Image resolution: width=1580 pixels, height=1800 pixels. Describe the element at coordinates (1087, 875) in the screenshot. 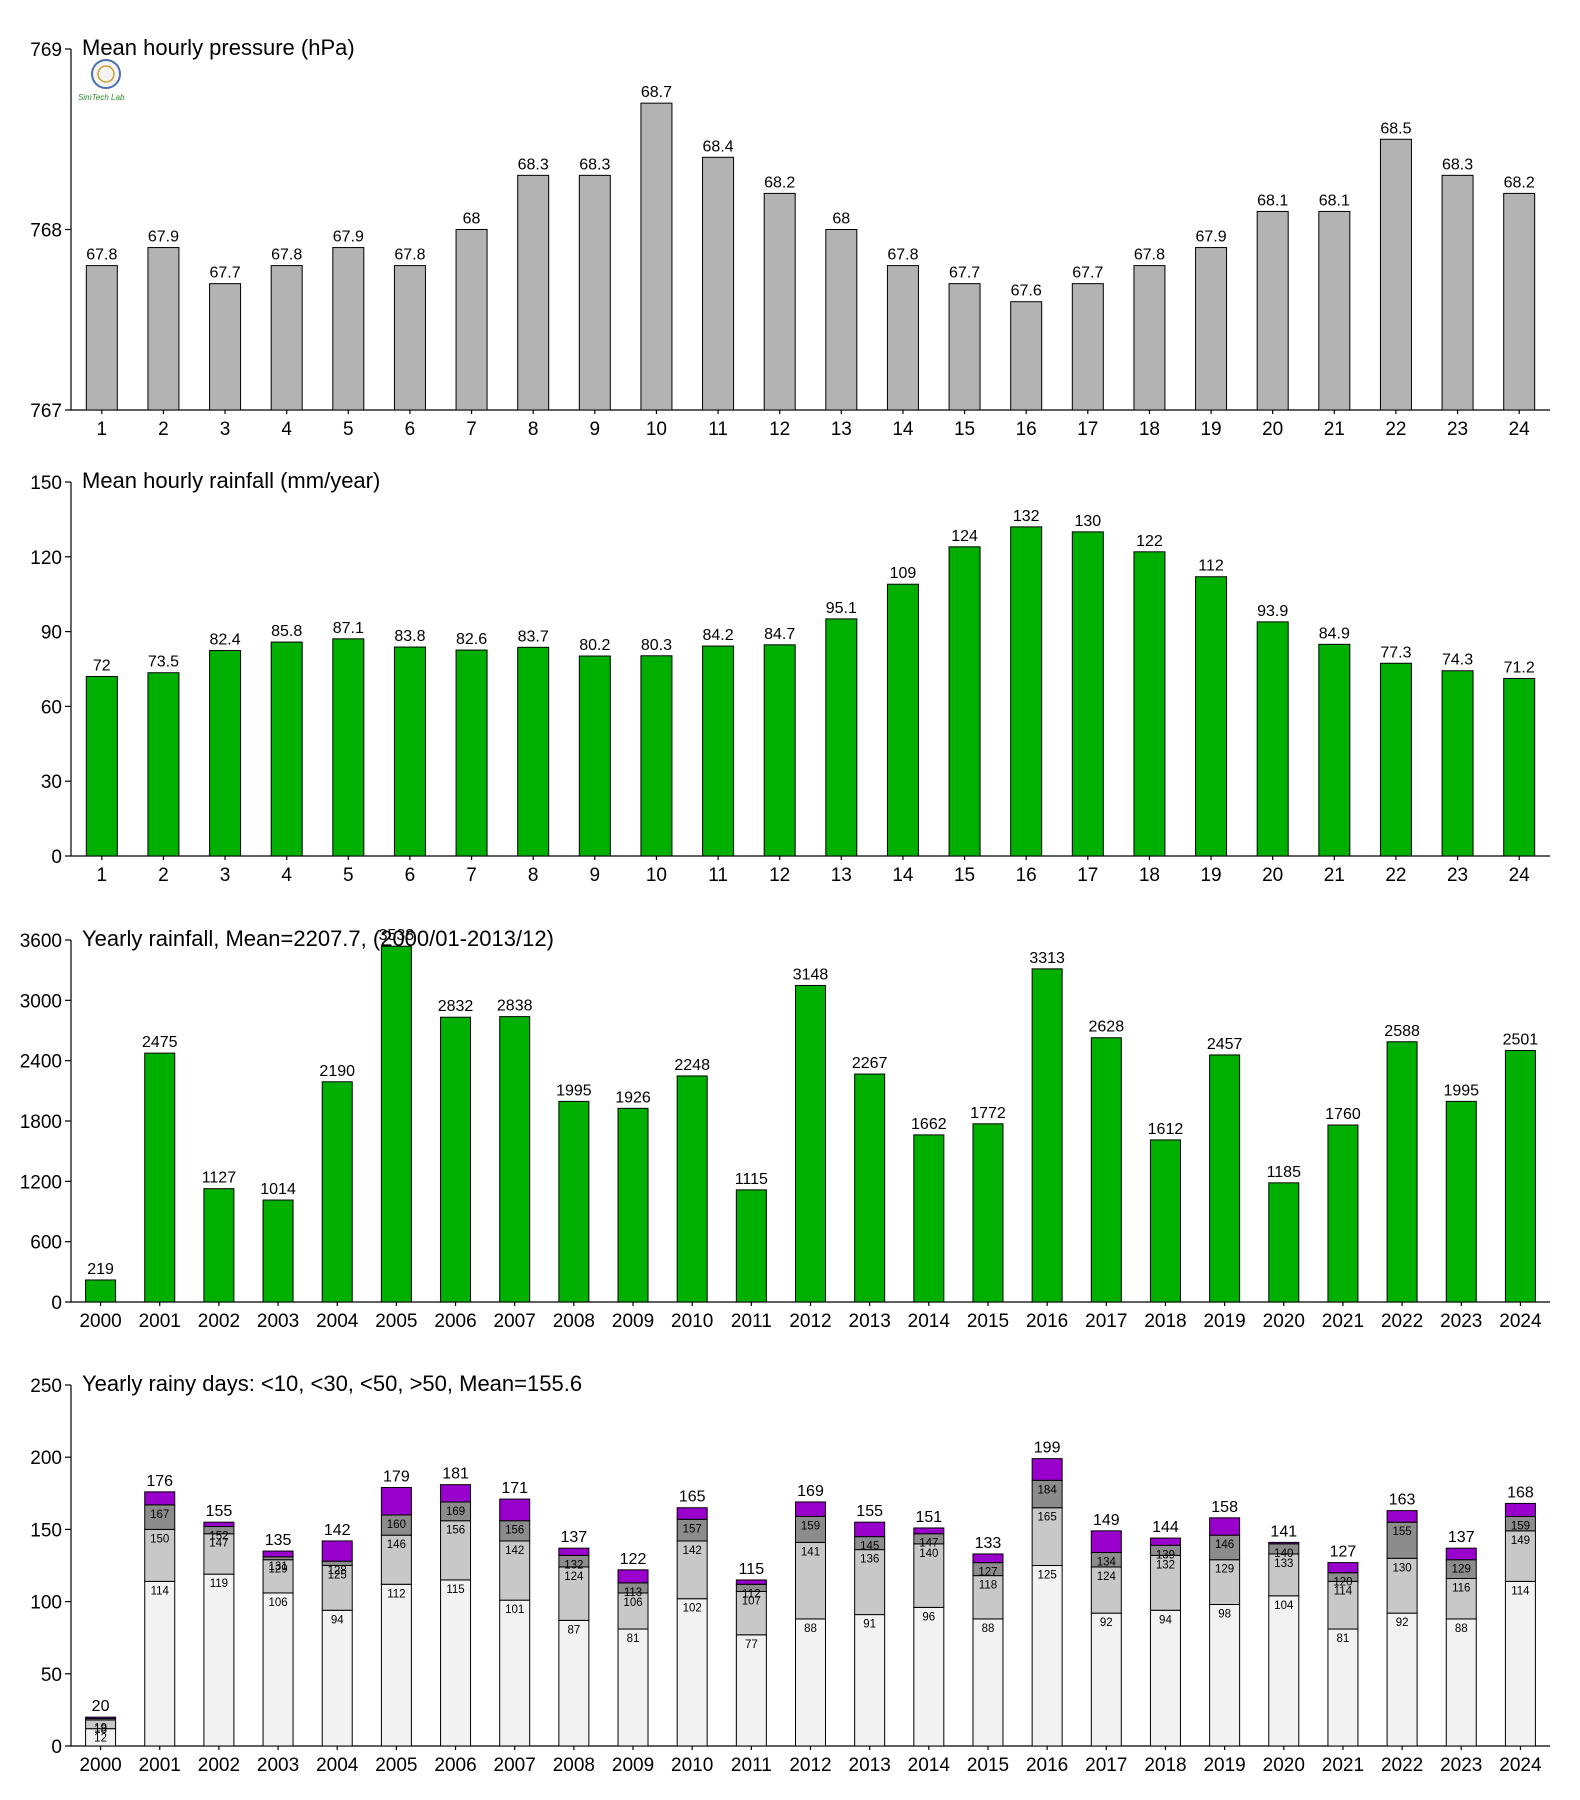

I see `x-tick-label: 17` at that location.